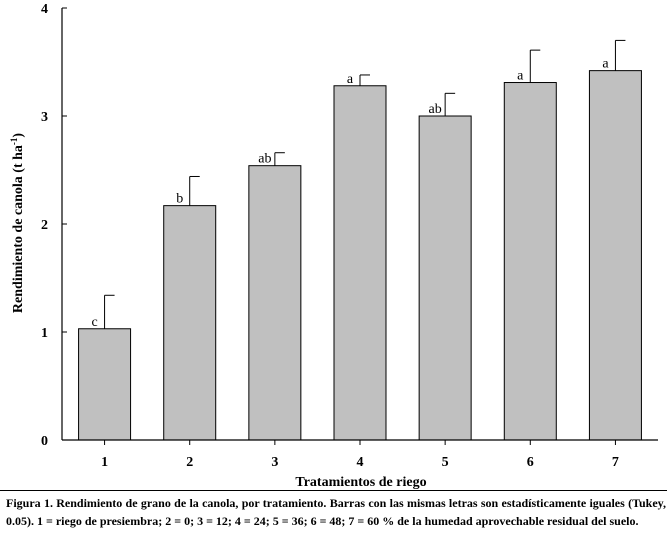 This screenshot has height=556, width=667. Describe the element at coordinates (360, 482) in the screenshot. I see `x-axis-title: Tratamientos de riego` at that location.